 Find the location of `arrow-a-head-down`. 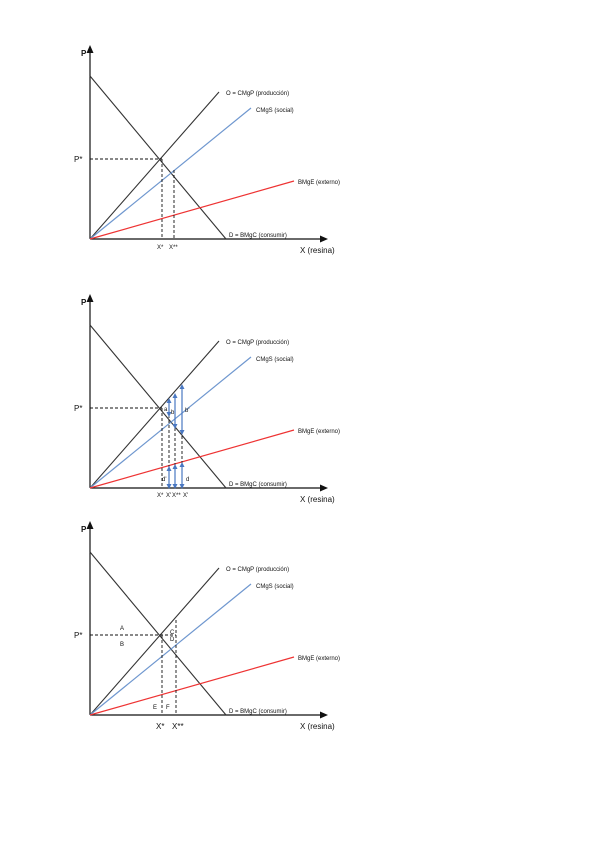

arrow-a-head-down is located at coordinates (169, 414).